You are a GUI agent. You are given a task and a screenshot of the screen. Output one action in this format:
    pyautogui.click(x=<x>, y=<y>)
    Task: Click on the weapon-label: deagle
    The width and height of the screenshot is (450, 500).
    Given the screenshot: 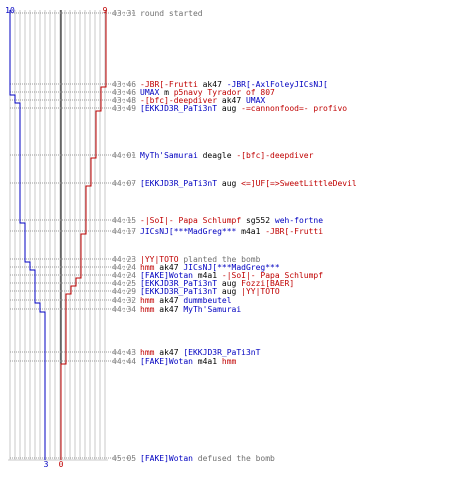 What is the action you would take?
    pyautogui.click(x=217, y=155)
    